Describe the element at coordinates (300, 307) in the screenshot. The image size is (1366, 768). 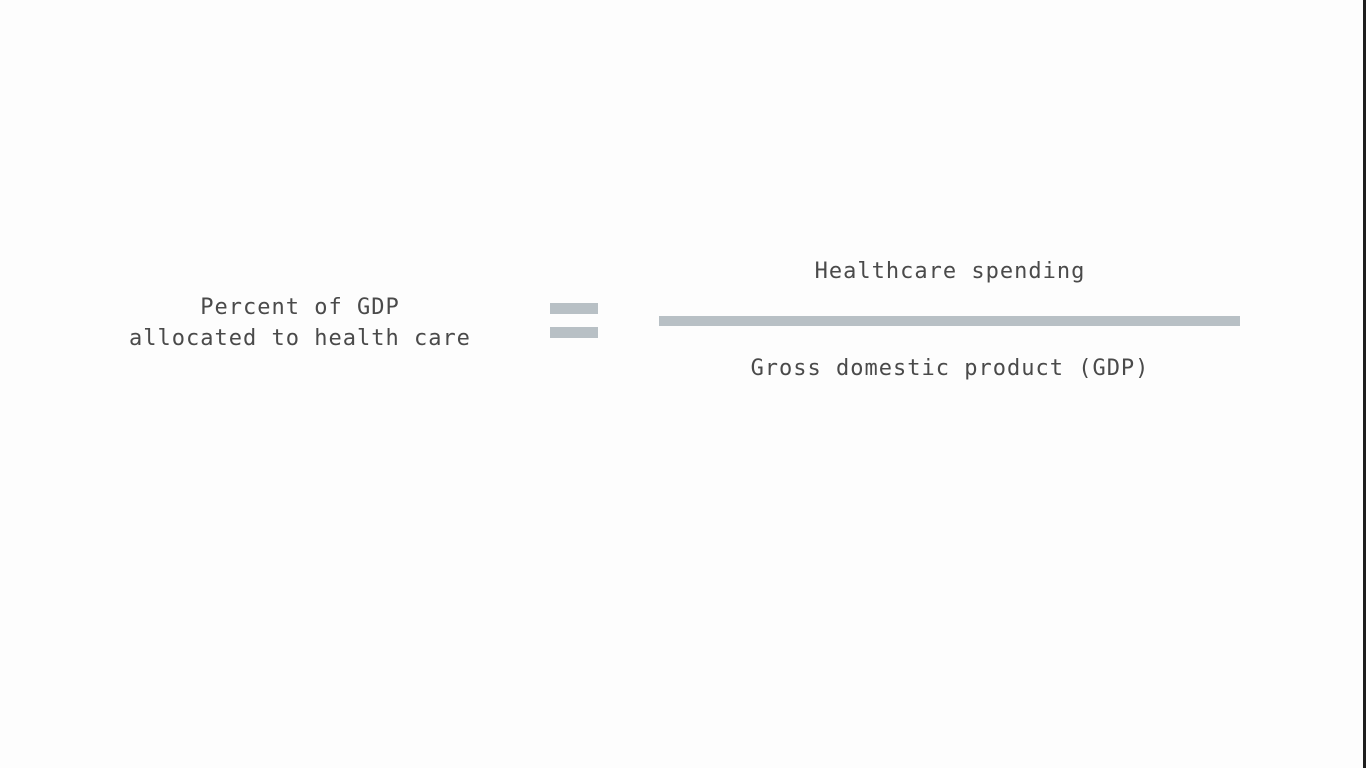
I see `lhs-line-1: Percent of GDP` at that location.